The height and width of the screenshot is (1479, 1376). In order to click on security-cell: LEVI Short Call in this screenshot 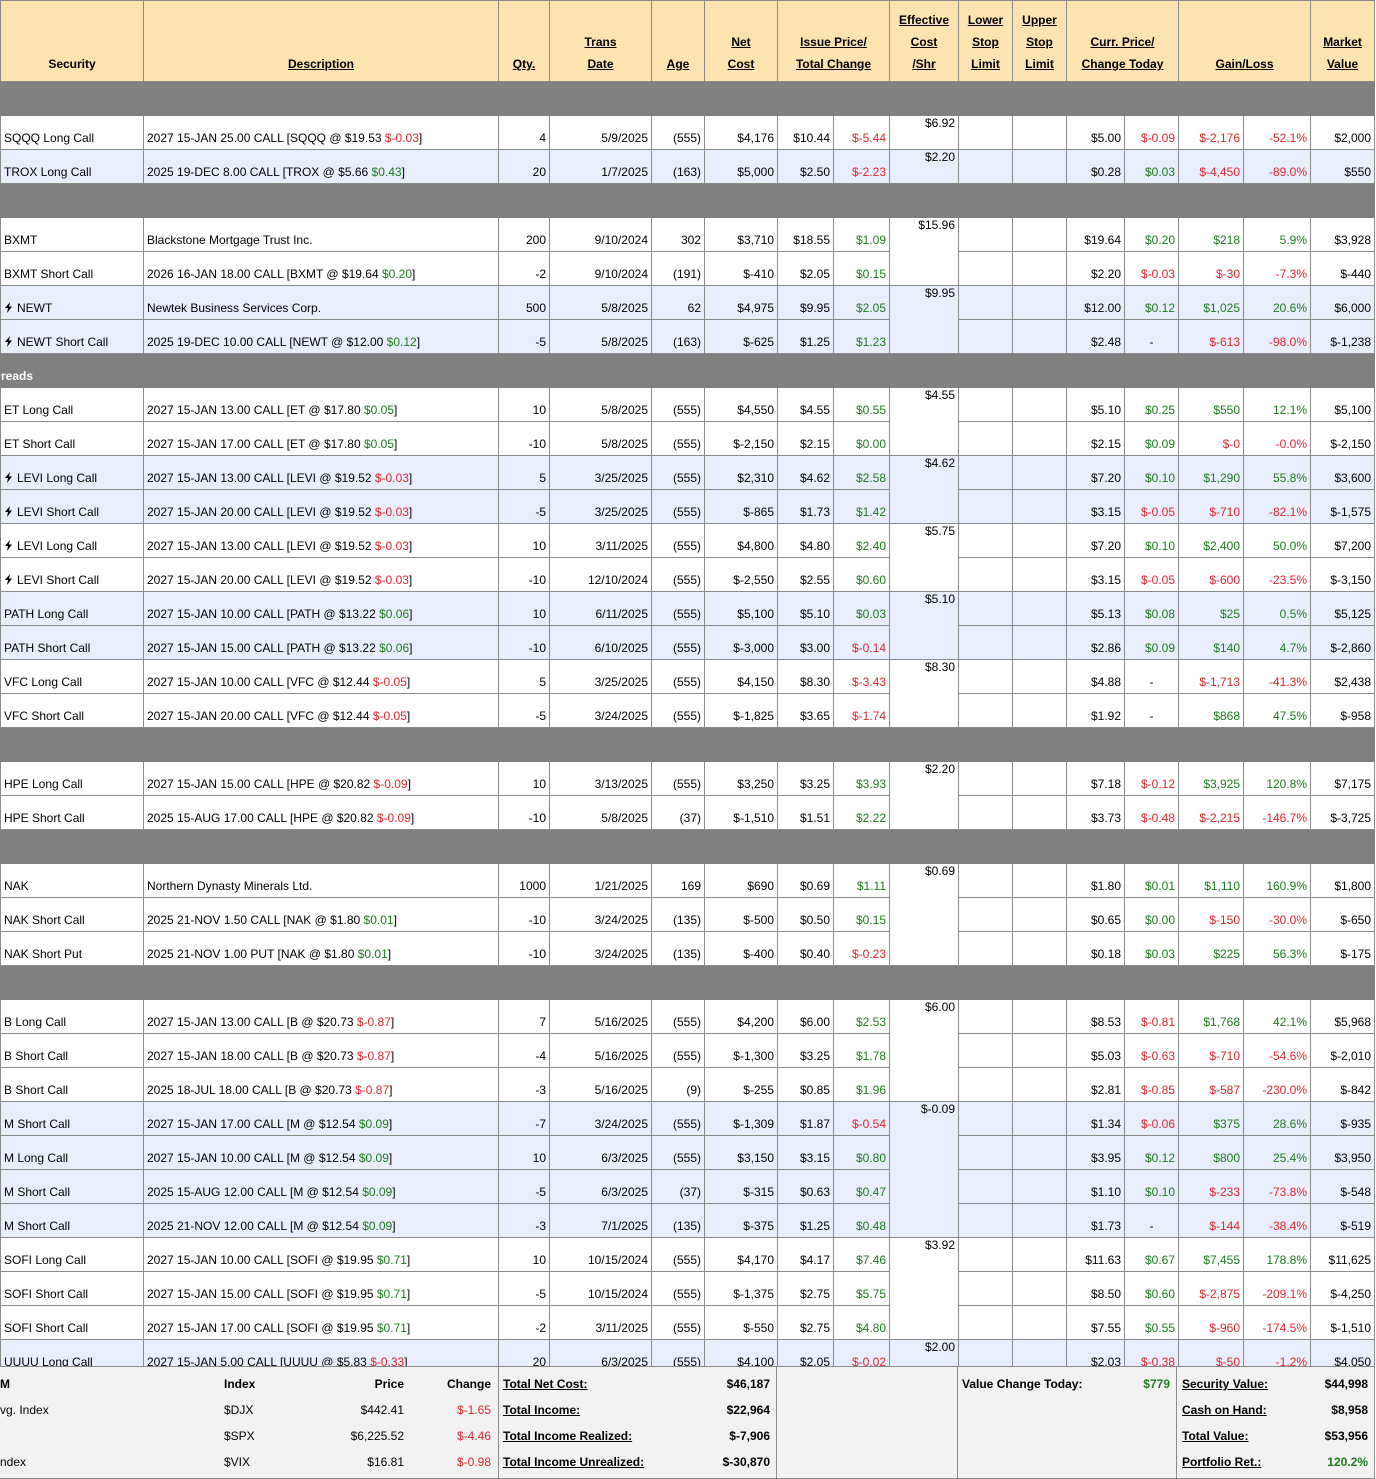, I will do `click(72, 506)`.